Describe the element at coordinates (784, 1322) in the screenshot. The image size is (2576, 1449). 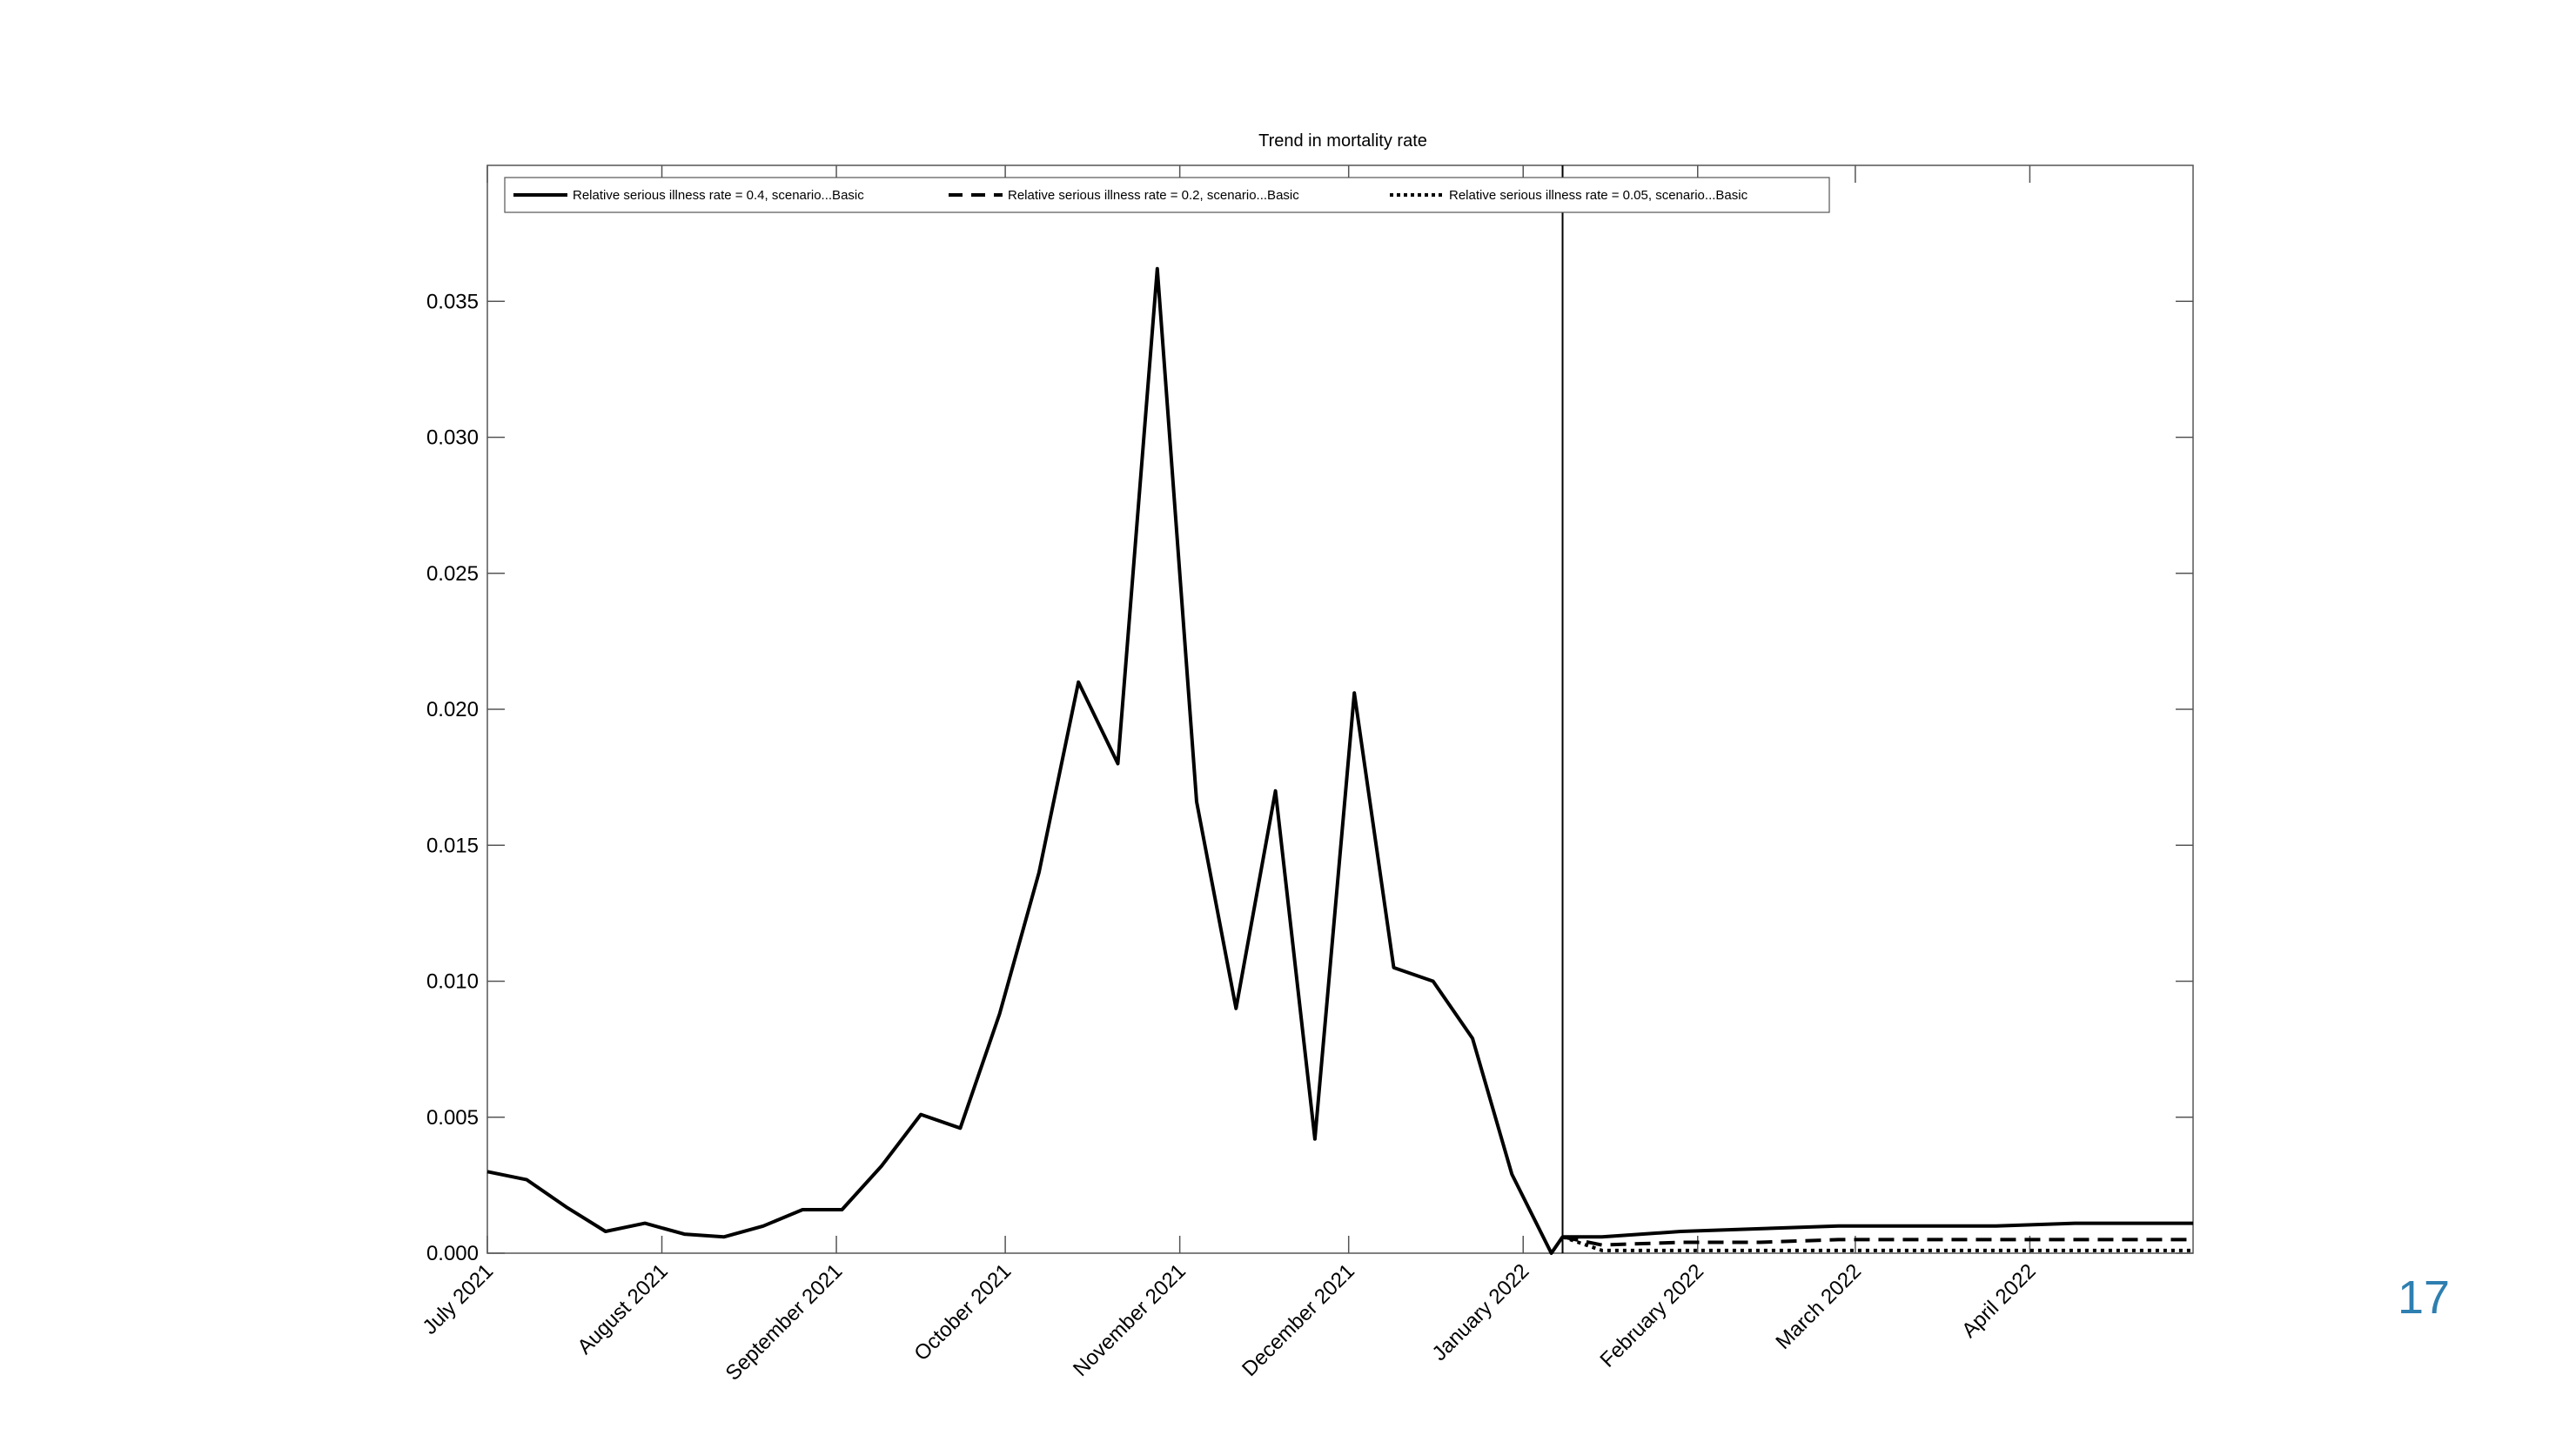
I see `x-tick-label: September 2021` at that location.